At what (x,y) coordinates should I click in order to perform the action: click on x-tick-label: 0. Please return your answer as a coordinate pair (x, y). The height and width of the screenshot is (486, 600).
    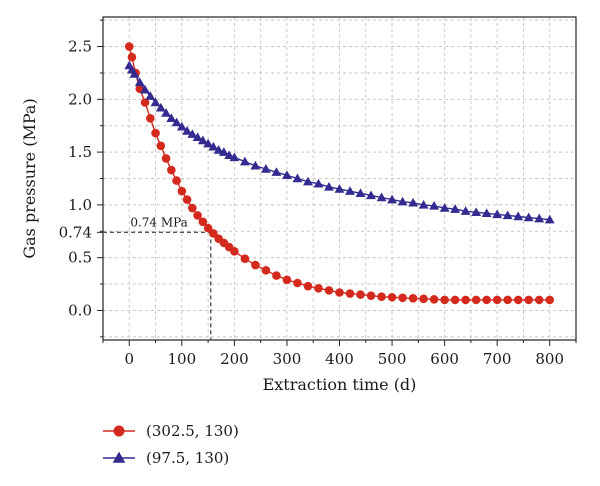
    Looking at the image, I should click on (130, 359).